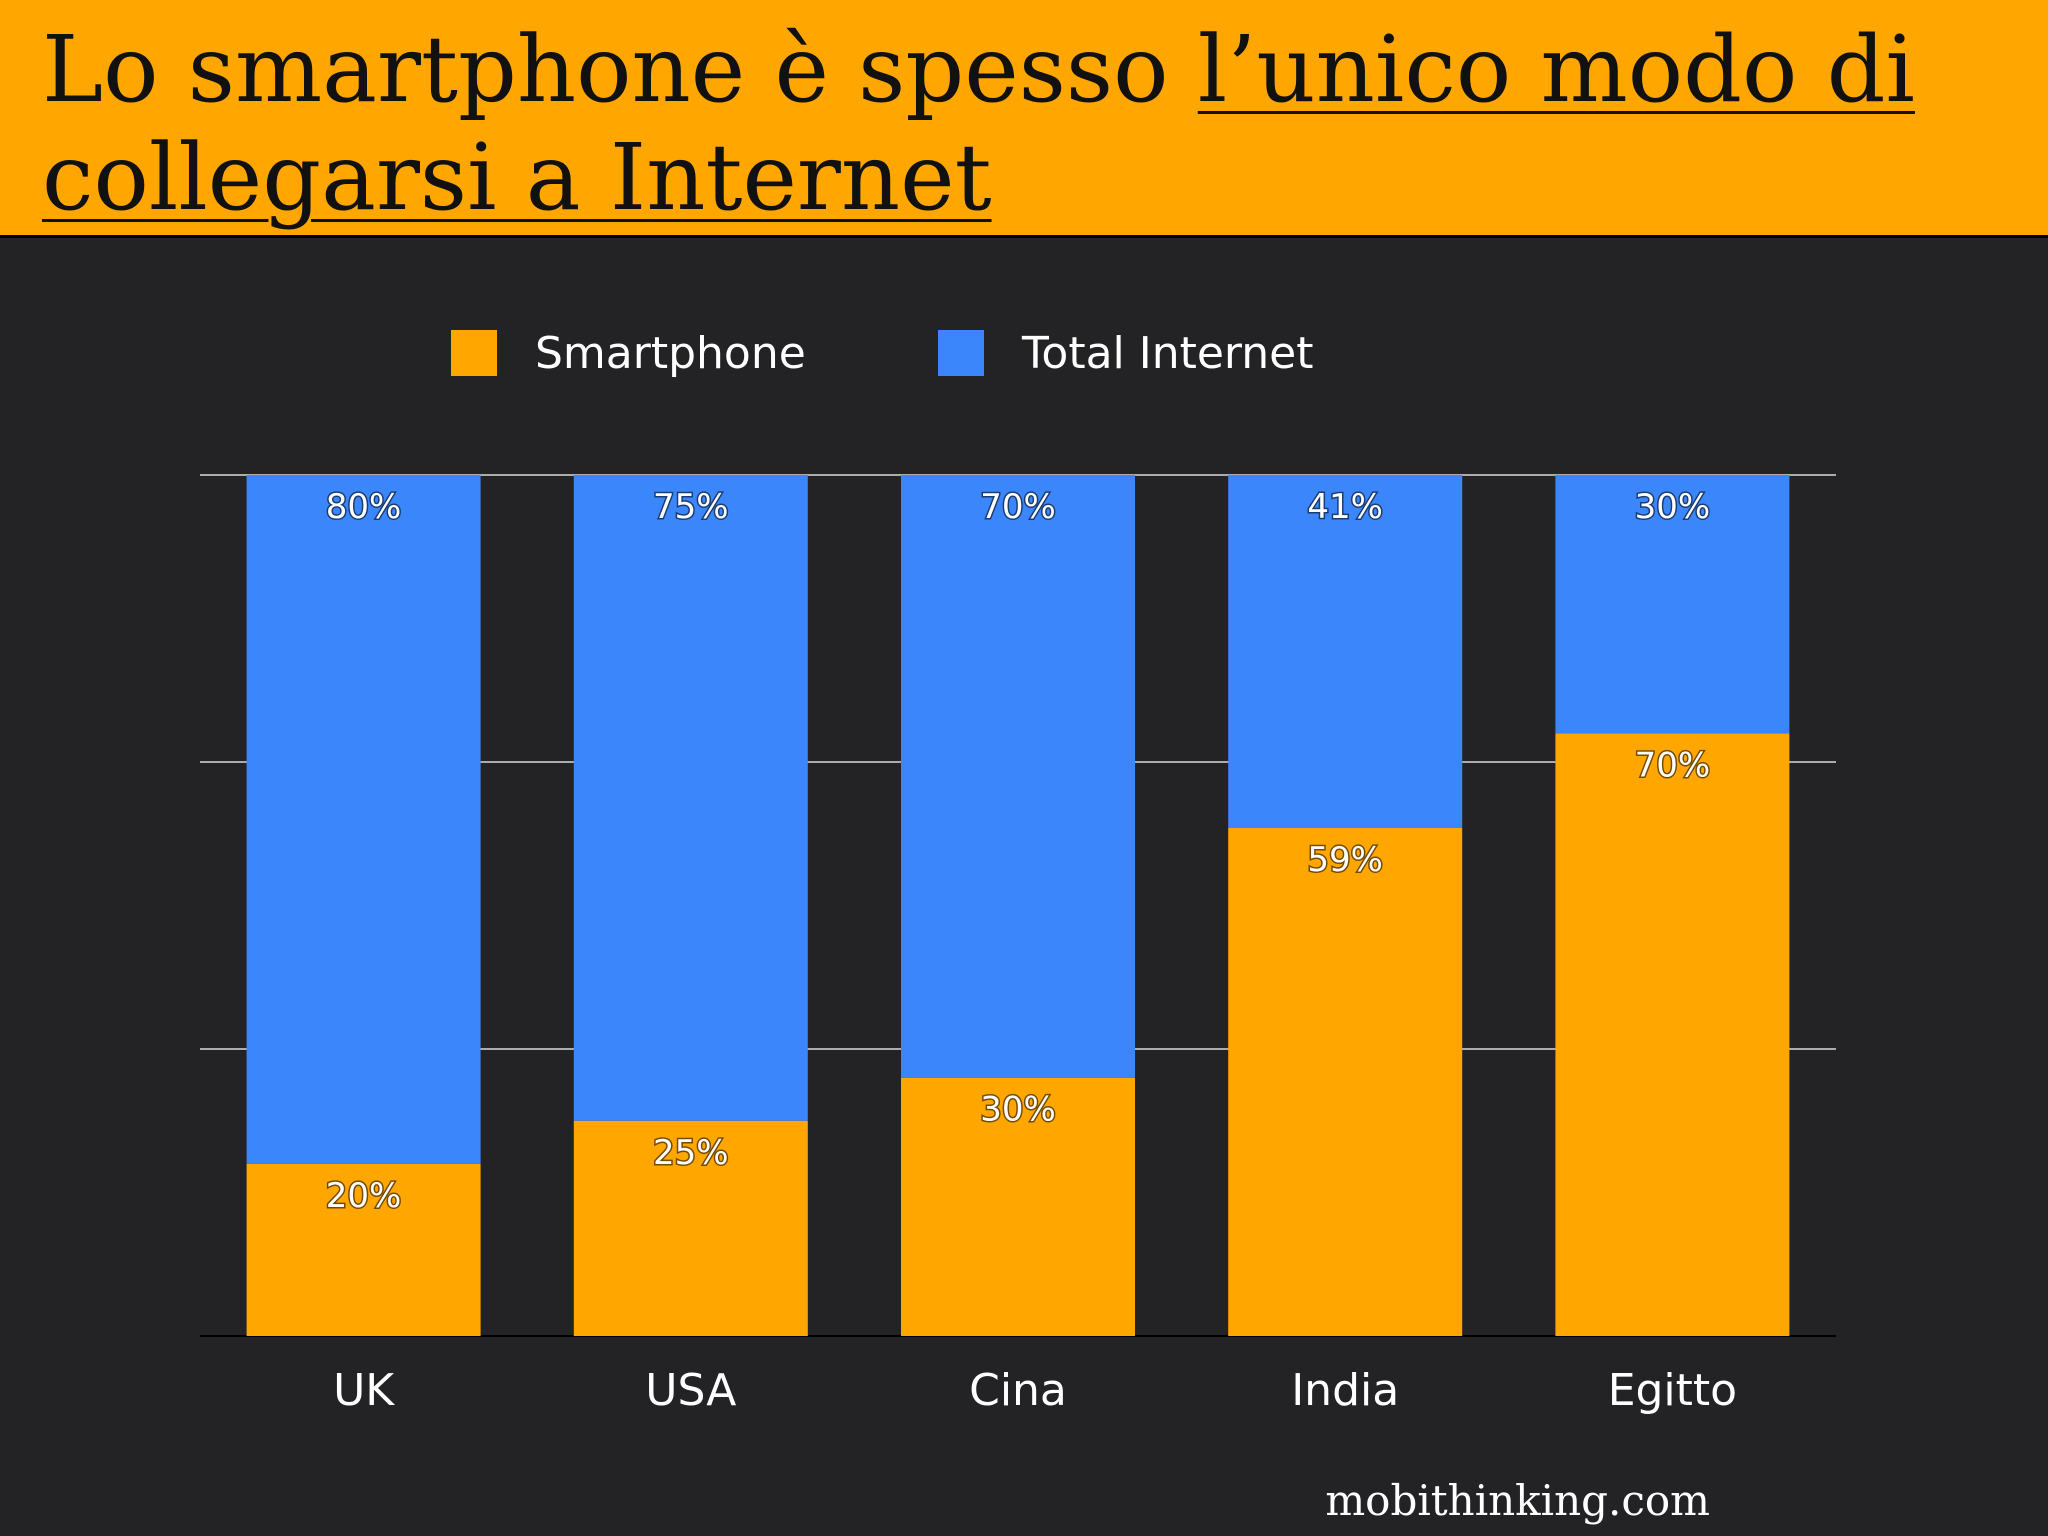  What do you see at coordinates (1345, 1082) in the screenshot?
I see `bar-smartphone-india` at bounding box center [1345, 1082].